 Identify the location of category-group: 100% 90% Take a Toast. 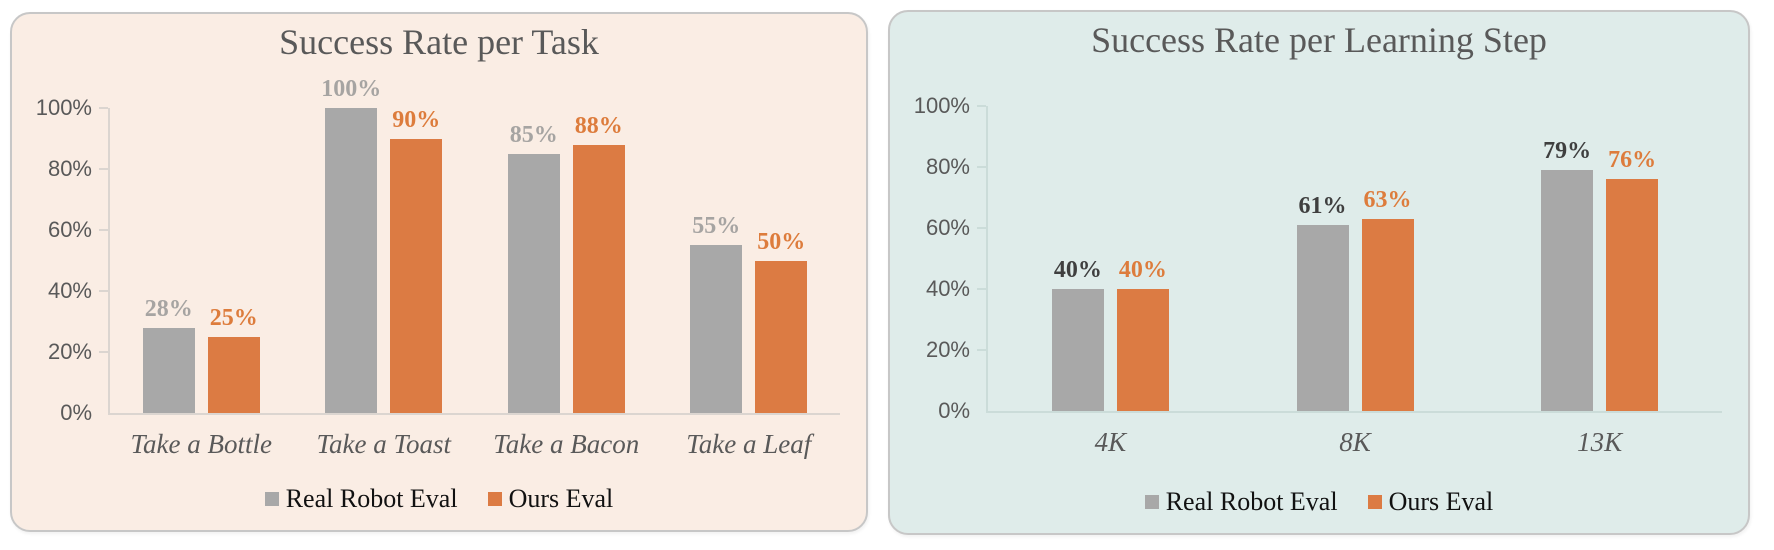
(384, 267).